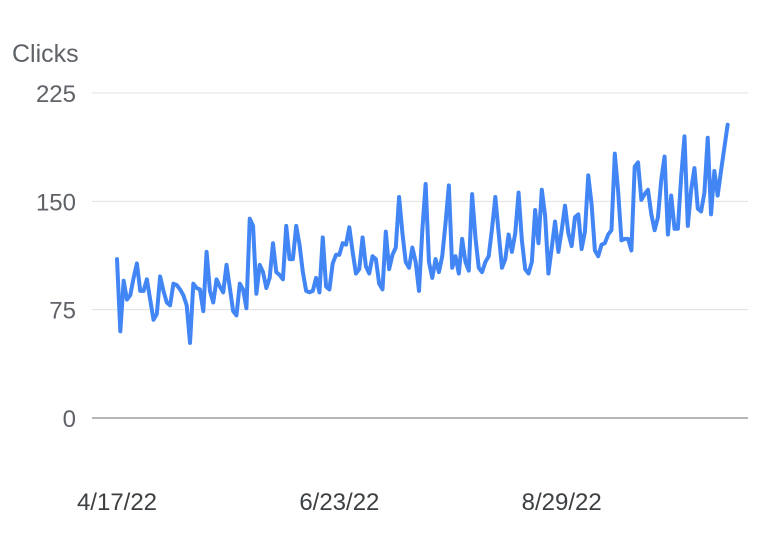 The height and width of the screenshot is (557, 768). I want to click on y-tick-label: 225, so click(56, 94).